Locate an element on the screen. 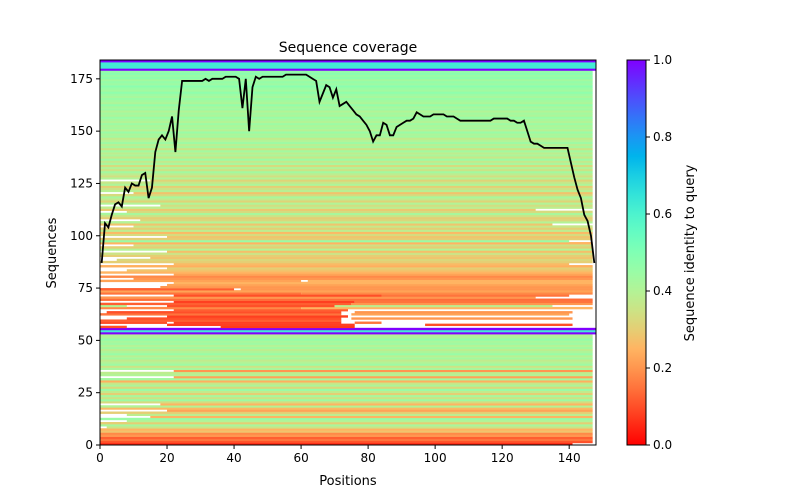  y-tick-label: 125 is located at coordinates (81, 183).